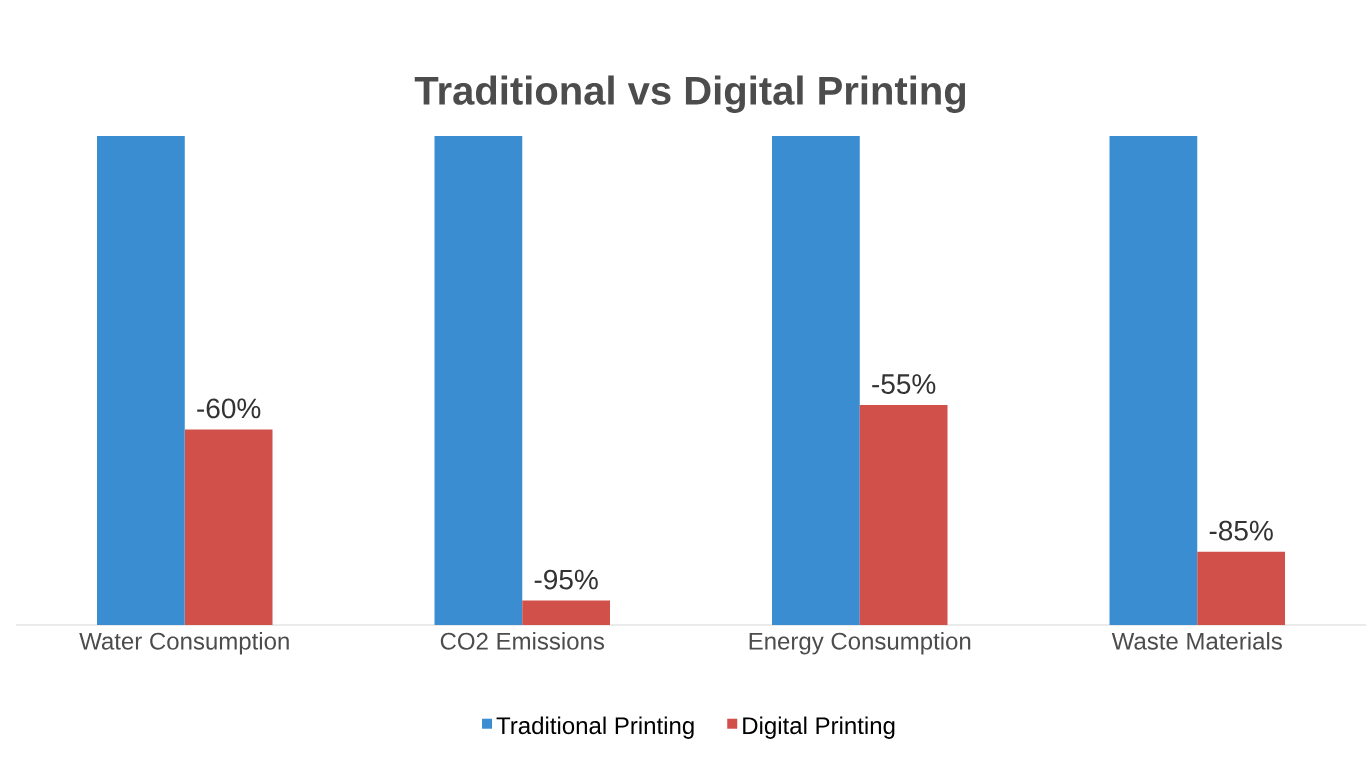 Image resolution: width=1370 pixels, height=757 pixels. I want to click on legend-label: Traditional Printing, so click(595, 727).